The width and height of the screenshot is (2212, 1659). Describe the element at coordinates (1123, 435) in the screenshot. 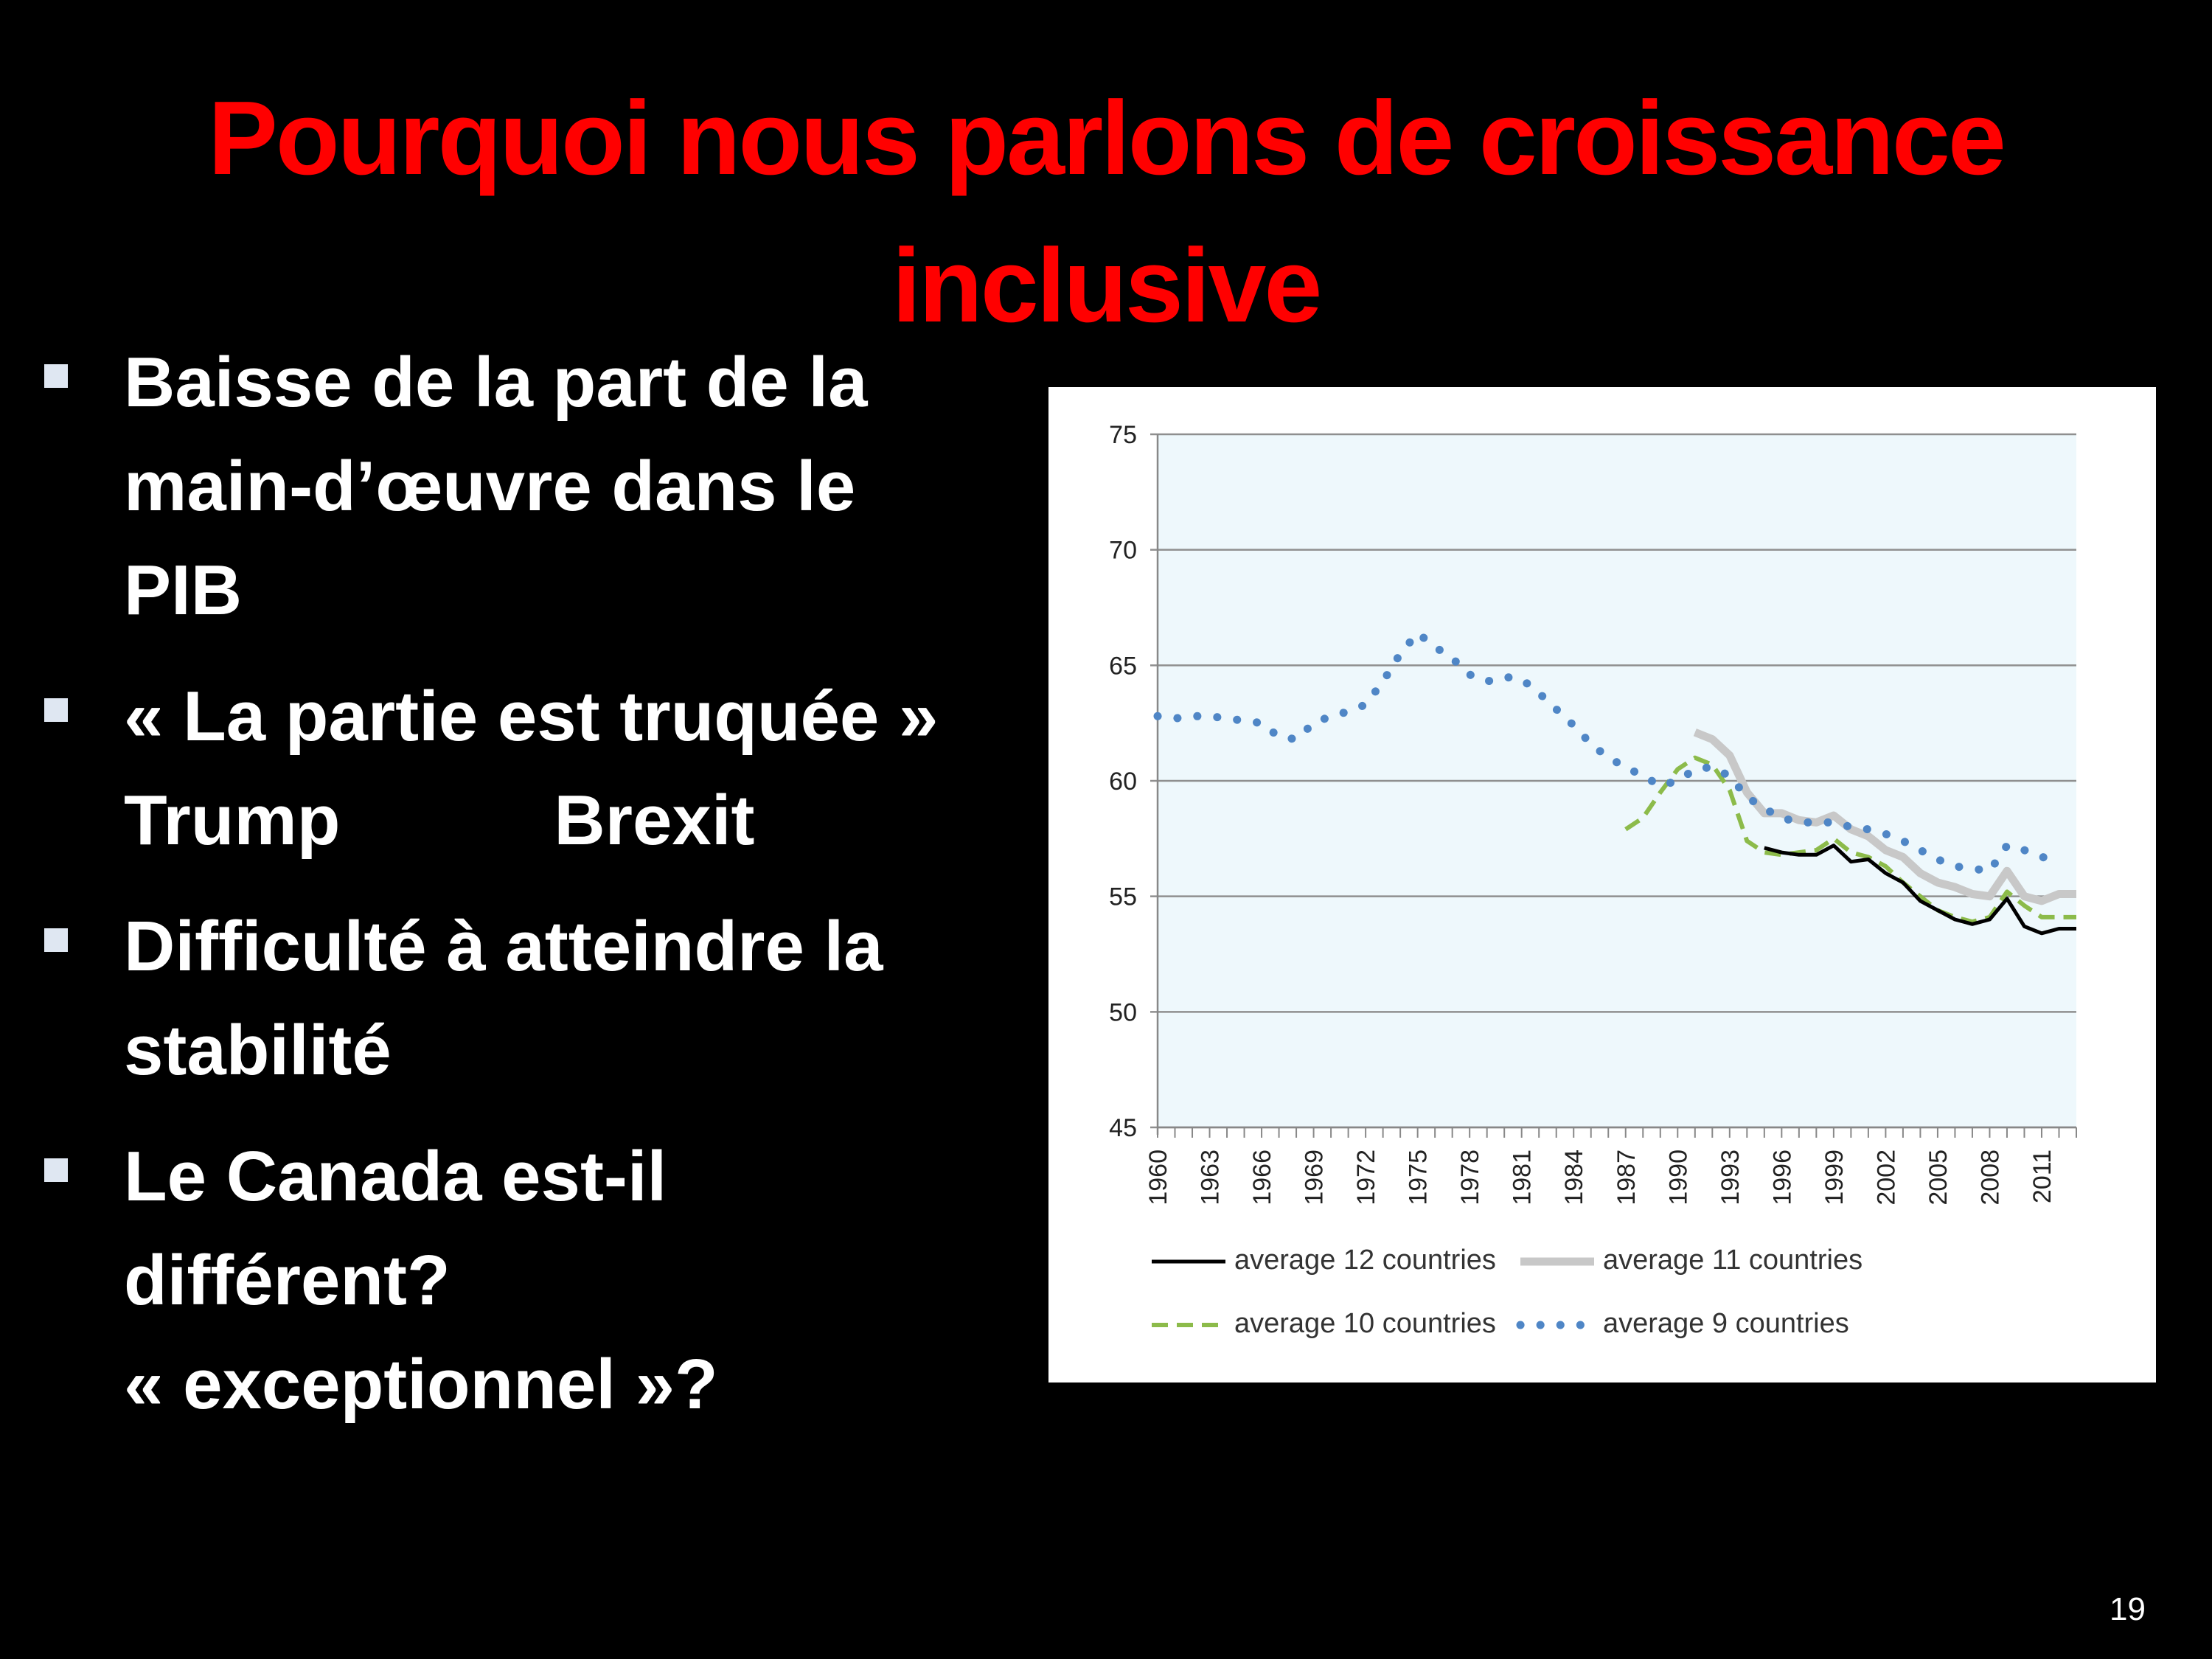

I see `y-tick-label: 75` at that location.